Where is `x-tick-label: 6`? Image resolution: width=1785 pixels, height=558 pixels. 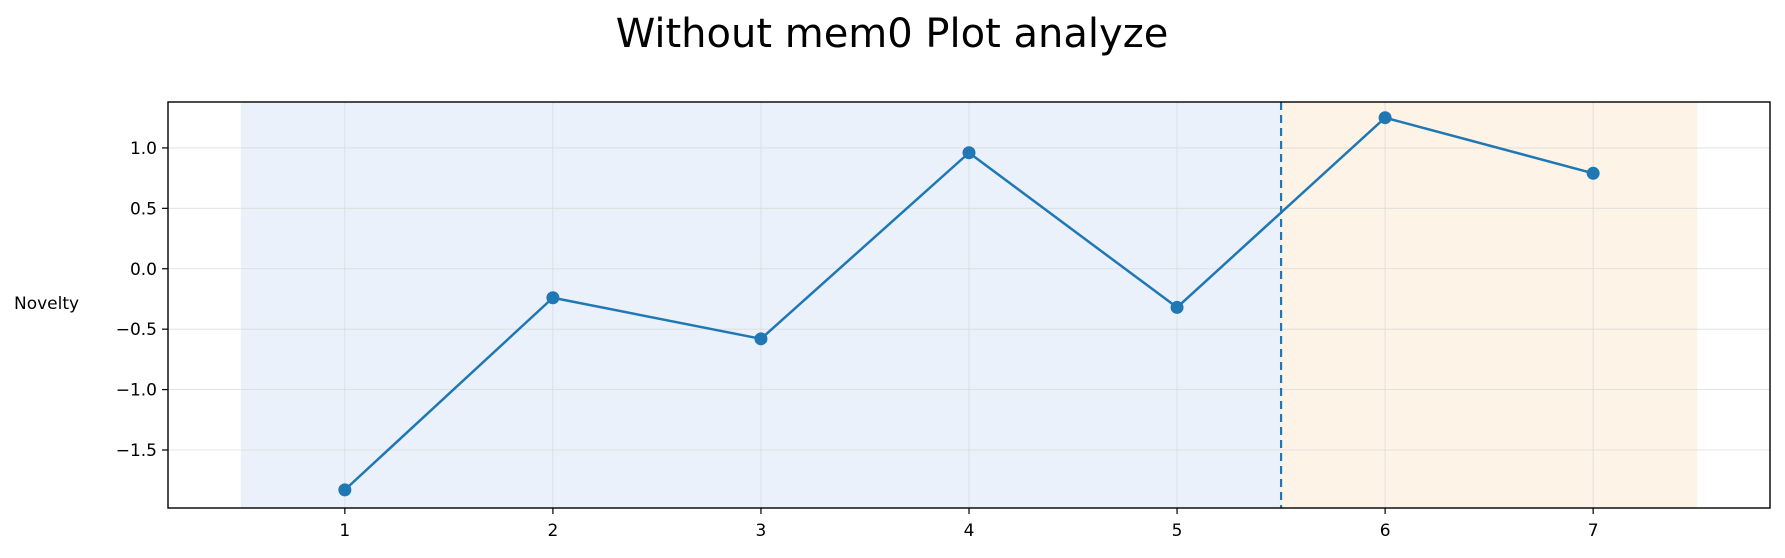 x-tick-label: 6 is located at coordinates (1385, 531).